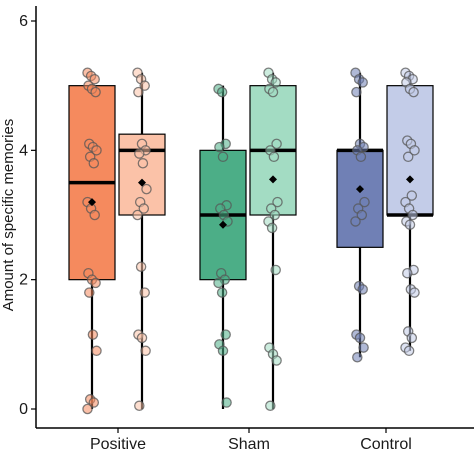 This screenshot has width=474, height=451. What do you see at coordinates (273, 239) in the screenshot?
I see `box-sham-b` at bounding box center [273, 239].